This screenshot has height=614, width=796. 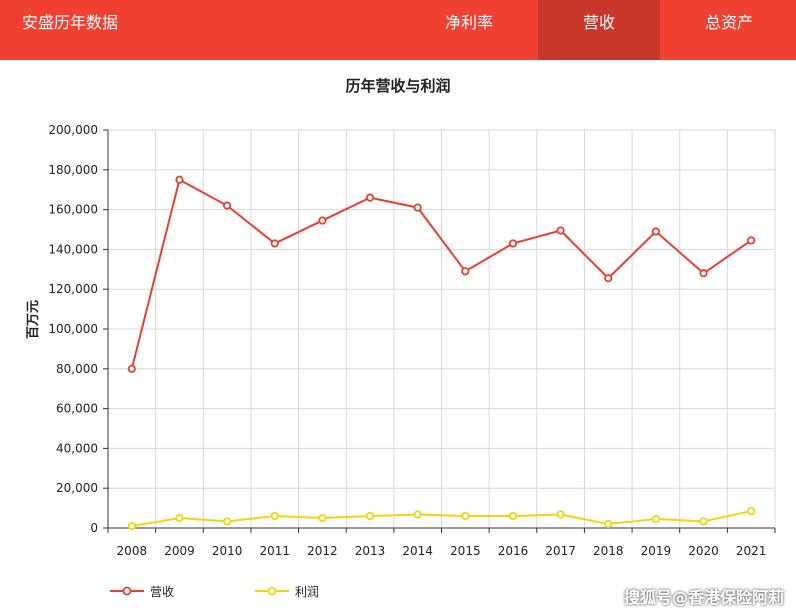 What do you see at coordinates (370, 551) in the screenshot?
I see `x-tick-label: 2013` at bounding box center [370, 551].